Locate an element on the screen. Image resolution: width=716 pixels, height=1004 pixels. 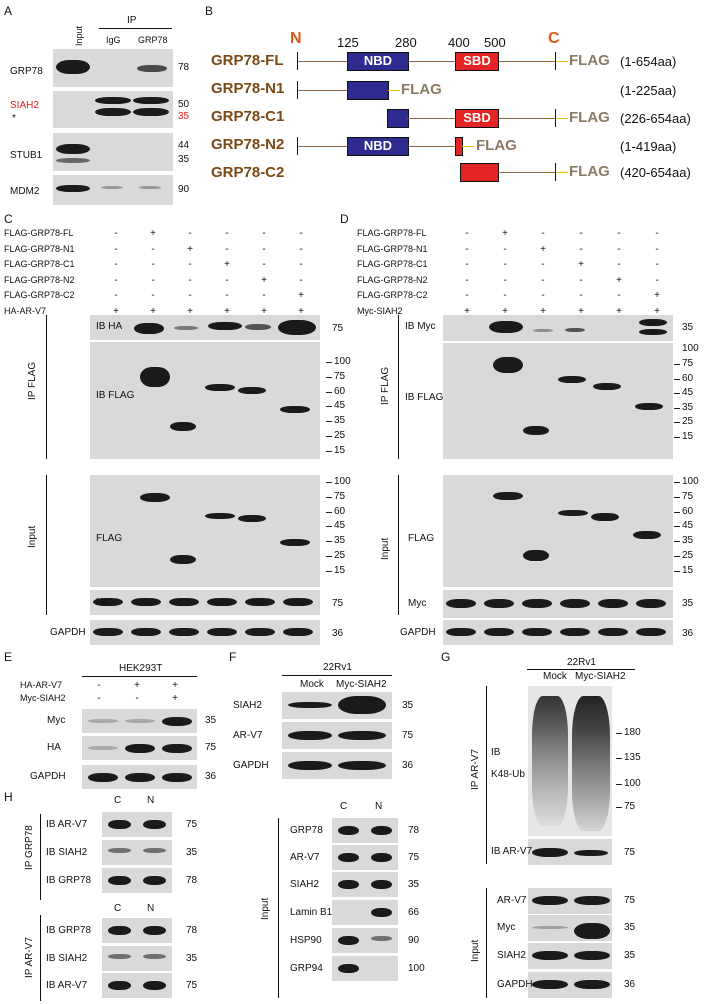
row-label-stub1: STUB1 is located at coordinates (26, 155).